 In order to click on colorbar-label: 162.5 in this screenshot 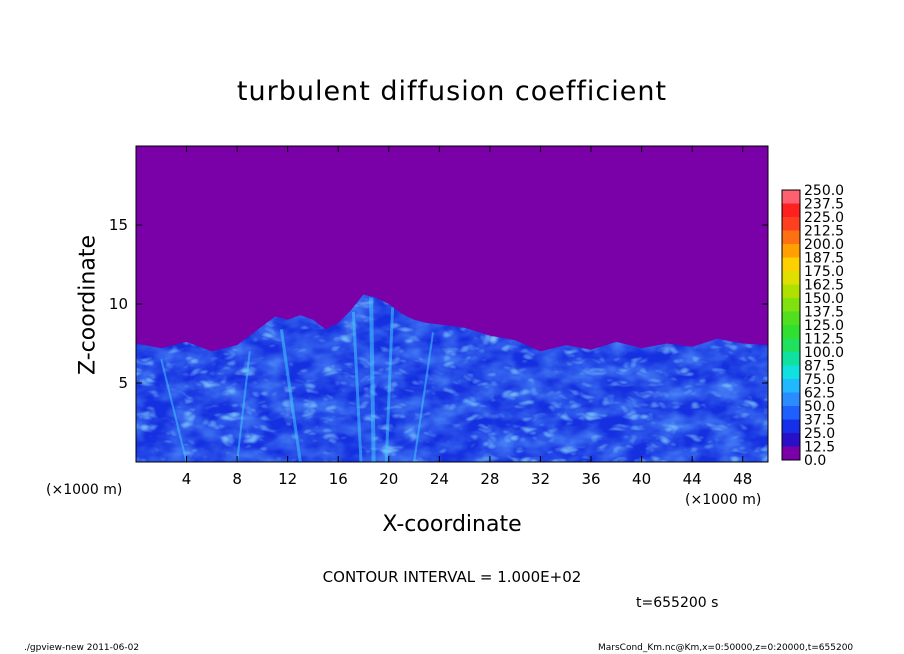, I will do `click(824, 286)`.